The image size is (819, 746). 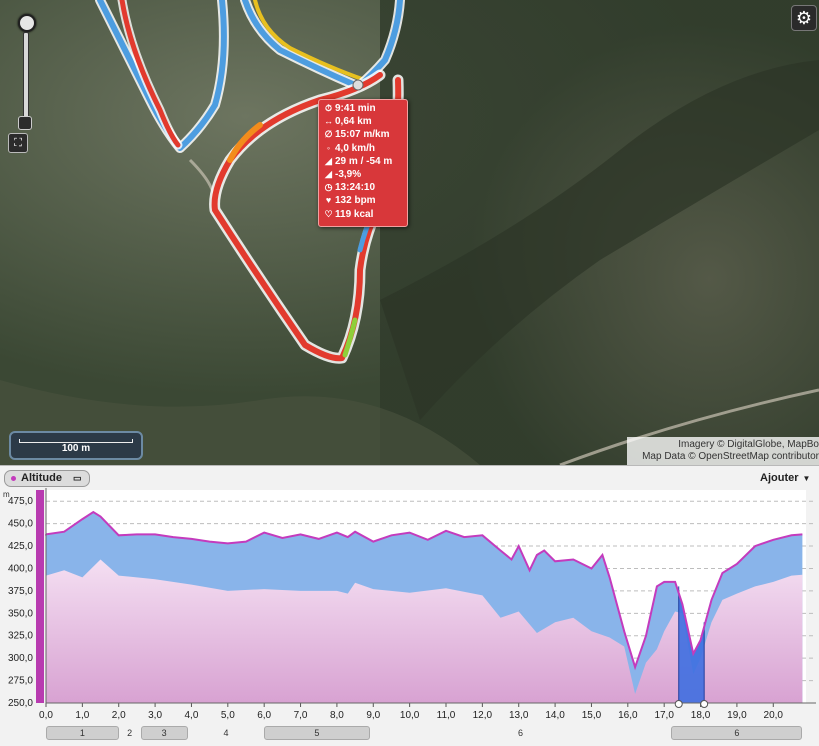 What do you see at coordinates (373, 715) in the screenshot?
I see `x-tick-label: 9,0` at bounding box center [373, 715].